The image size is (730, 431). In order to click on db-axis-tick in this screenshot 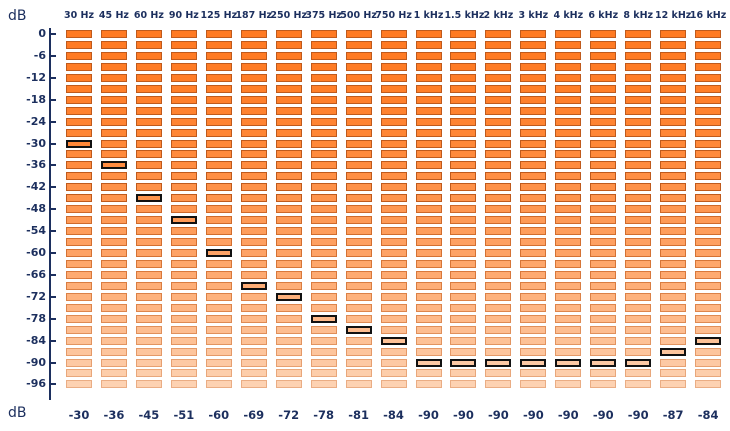, I will do `click(52, 165)`.